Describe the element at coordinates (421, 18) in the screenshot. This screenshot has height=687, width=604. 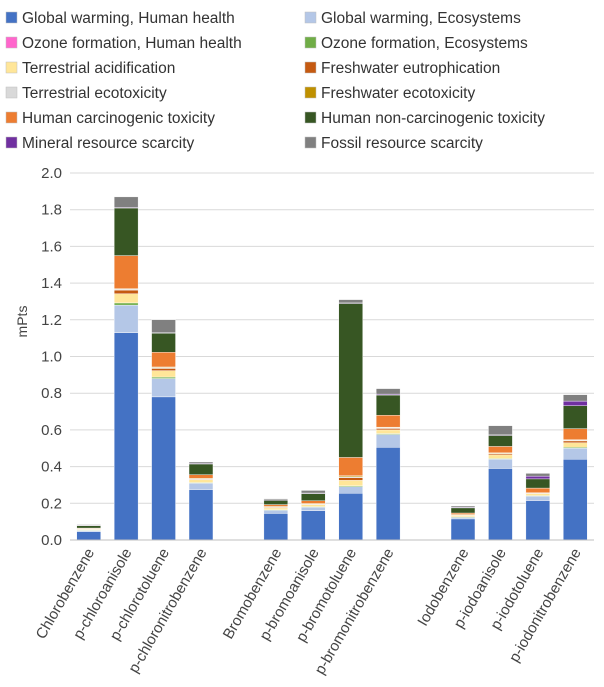
I see `legend-label: Global warming, Ecosystems` at that location.